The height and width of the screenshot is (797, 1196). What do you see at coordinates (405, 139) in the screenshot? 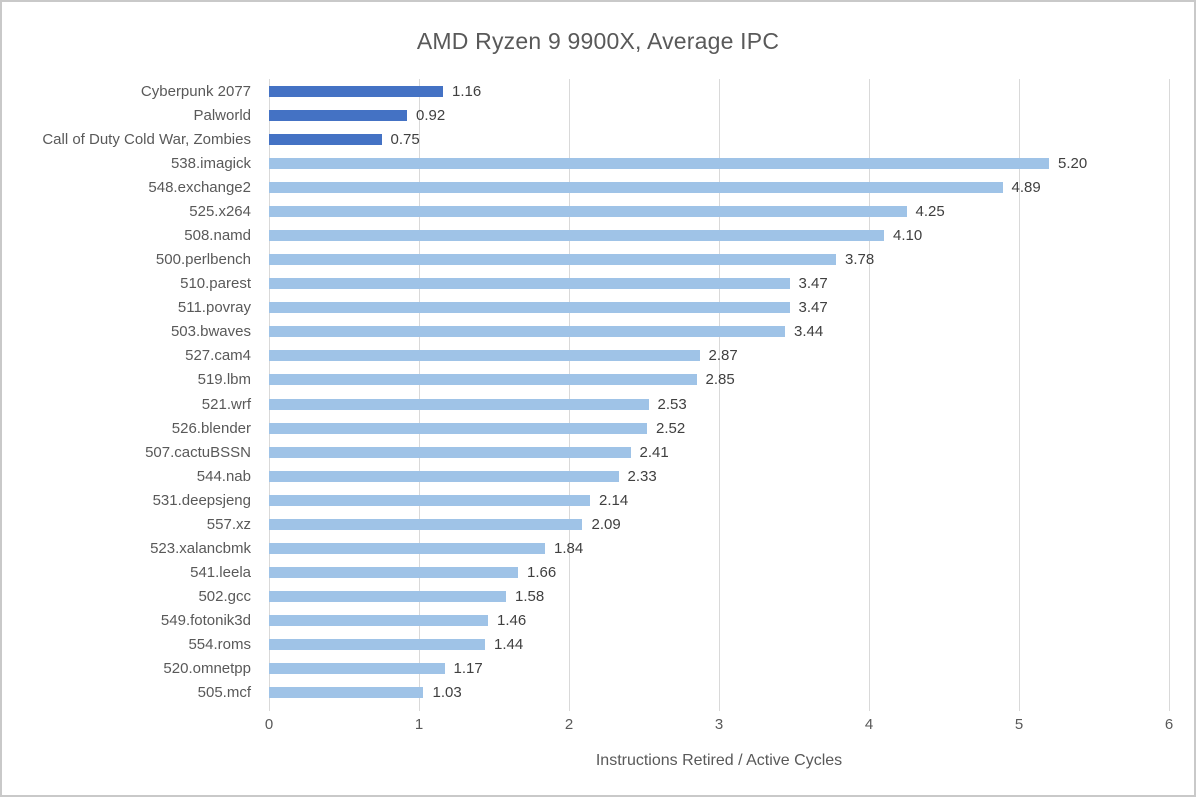
I see `value-label: 0.75` at bounding box center [405, 139].